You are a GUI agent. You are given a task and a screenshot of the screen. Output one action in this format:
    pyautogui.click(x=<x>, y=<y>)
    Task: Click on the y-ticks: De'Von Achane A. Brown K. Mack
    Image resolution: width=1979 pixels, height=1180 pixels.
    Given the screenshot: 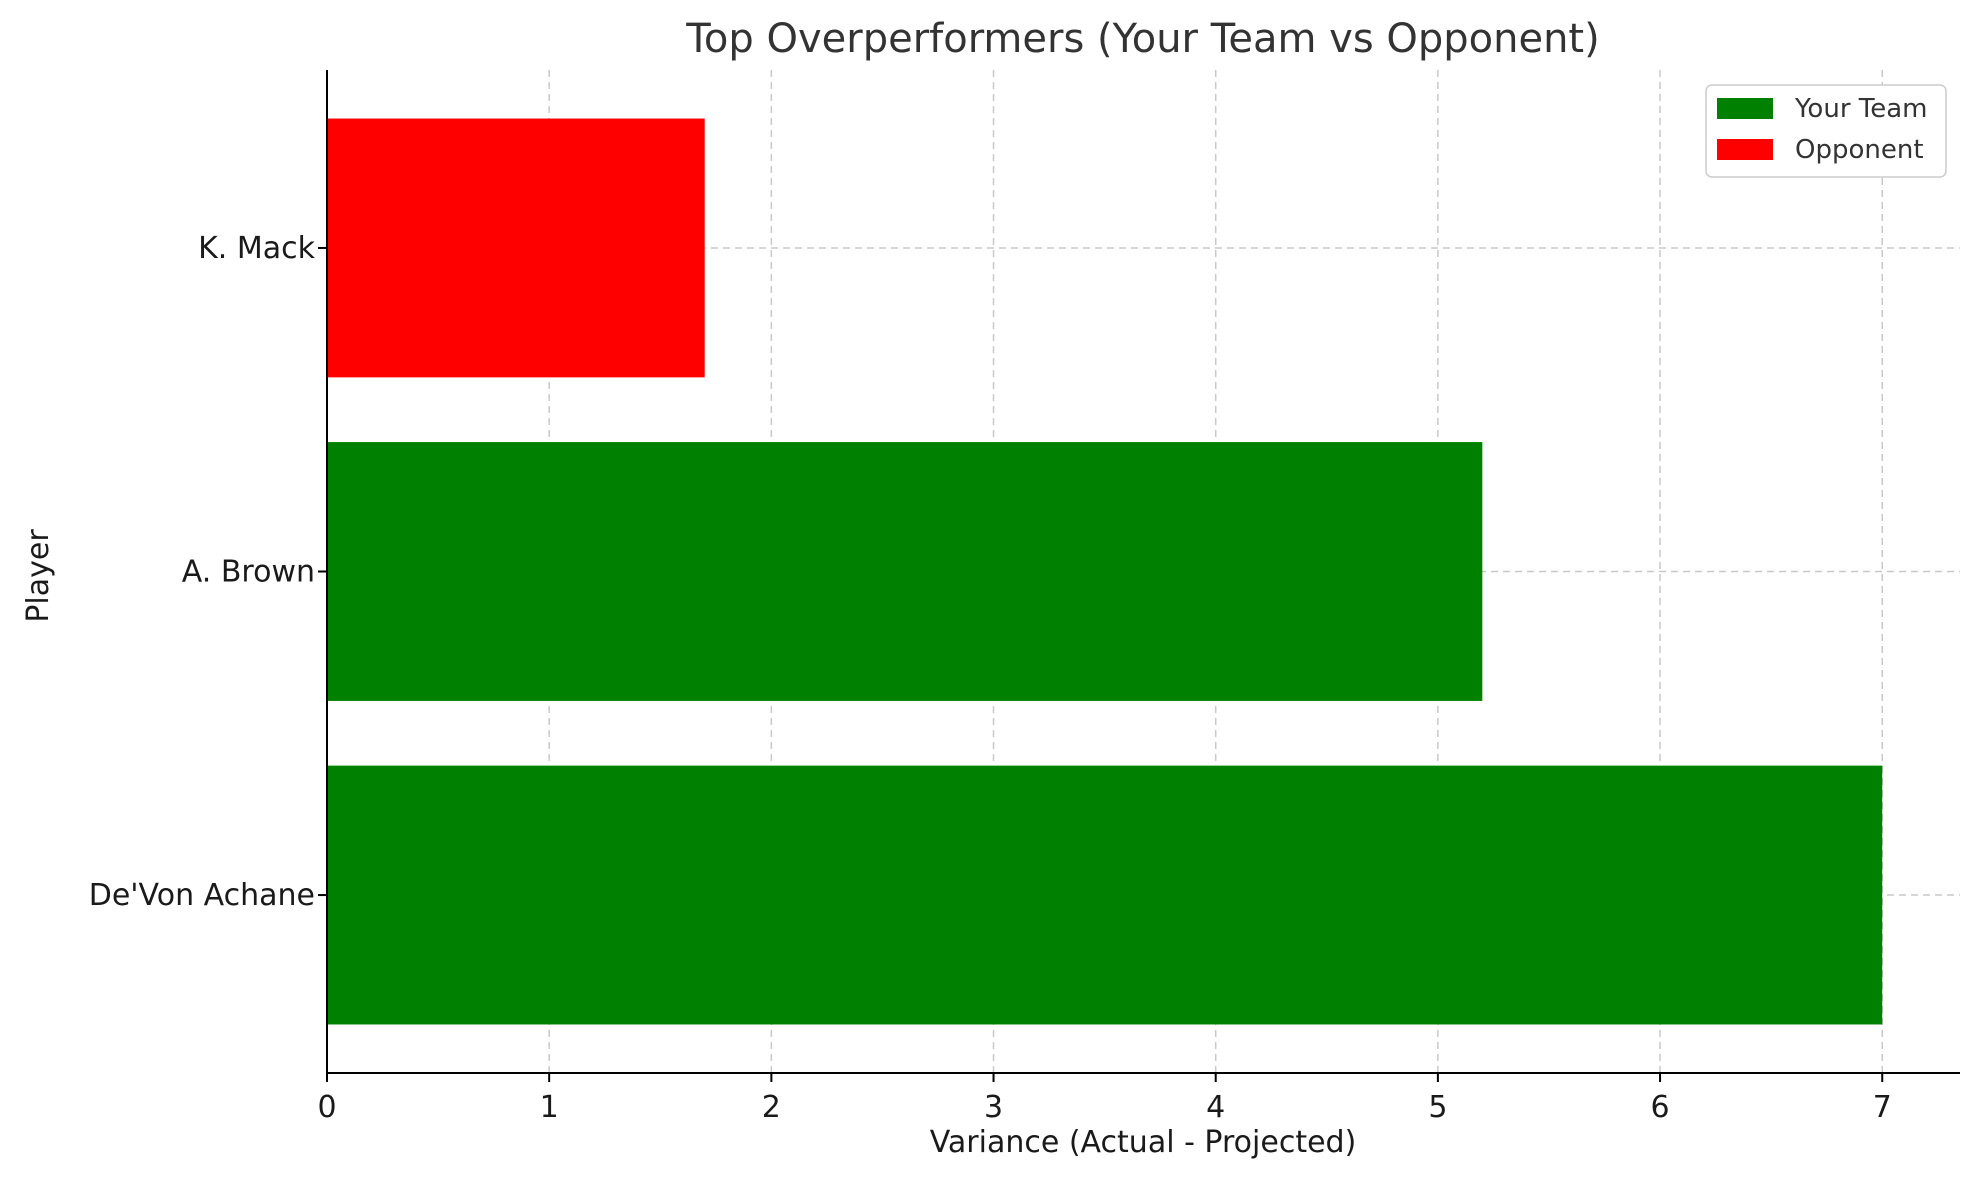 What is the action you would take?
    pyautogui.click(x=208, y=572)
    